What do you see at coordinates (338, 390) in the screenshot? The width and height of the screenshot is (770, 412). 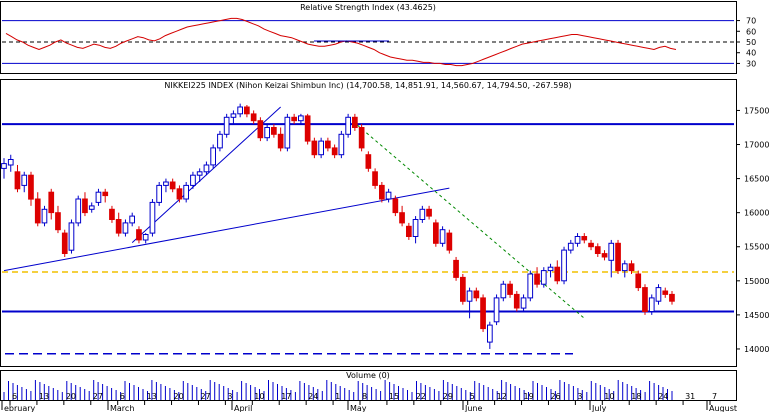 I see `volume-bars` at bounding box center [338, 390].